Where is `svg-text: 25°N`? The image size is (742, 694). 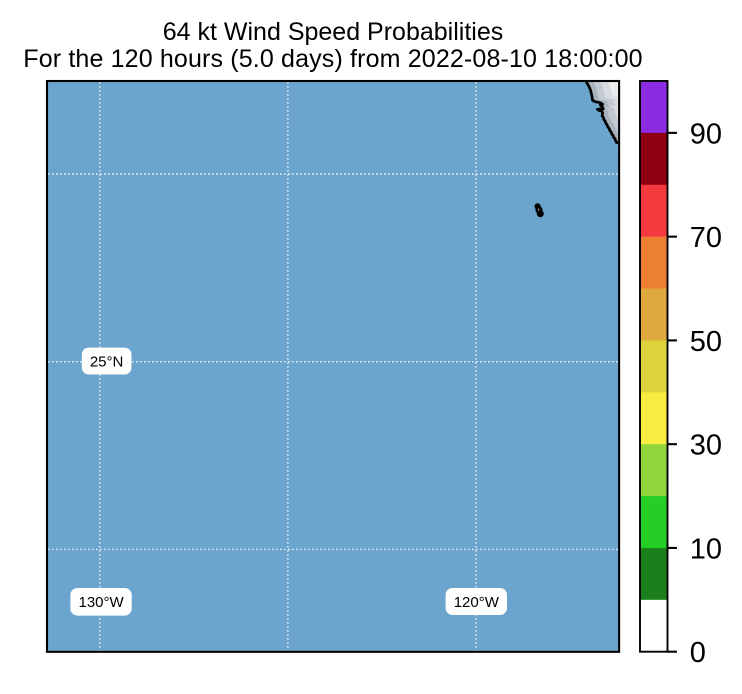
svg-text: 25°N is located at coordinates (107, 361).